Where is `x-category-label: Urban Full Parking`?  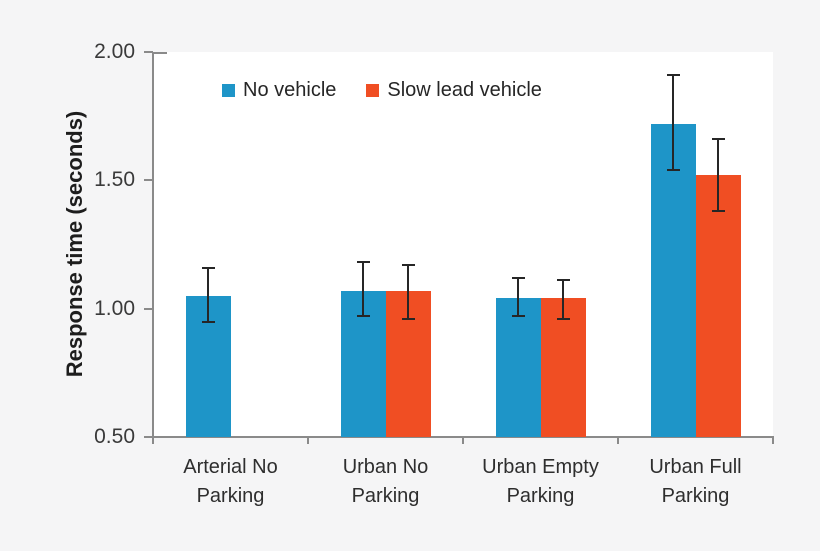
x-category-label: Urban Full Parking is located at coordinates (695, 481).